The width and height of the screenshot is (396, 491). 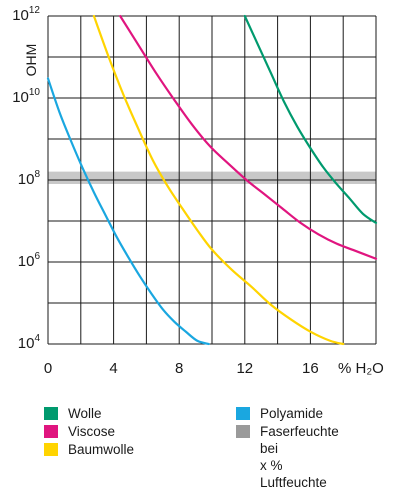 What do you see at coordinates (51, 413) in the screenshot?
I see `legend-swatch-wolle` at bounding box center [51, 413].